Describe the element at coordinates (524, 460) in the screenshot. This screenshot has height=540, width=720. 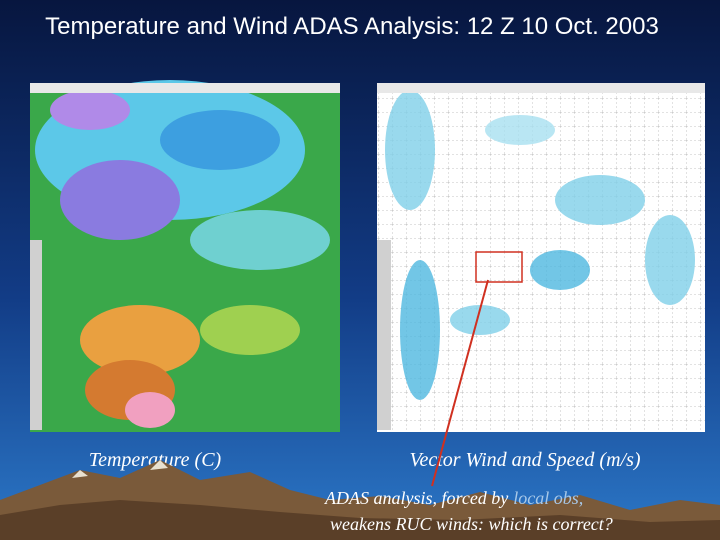
I see `right-caption: Vector Wind and Speed (m/s)` at that location.